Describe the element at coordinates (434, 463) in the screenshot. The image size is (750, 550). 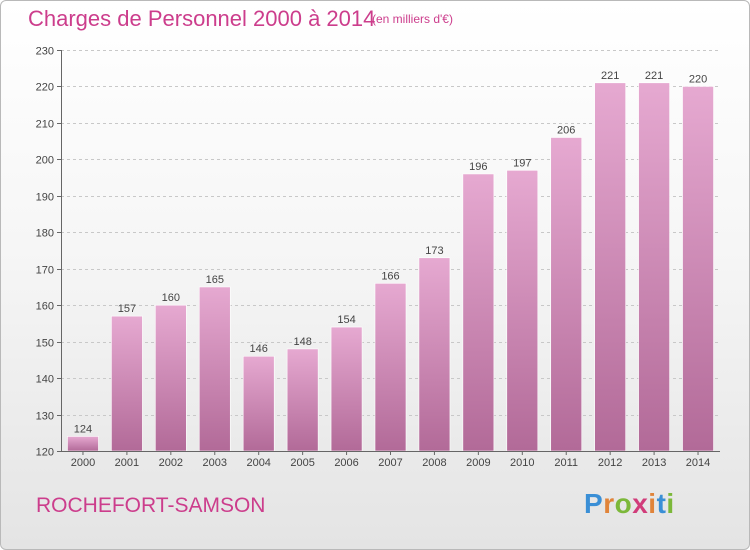
I see `x-tick-label: 2008` at that location.